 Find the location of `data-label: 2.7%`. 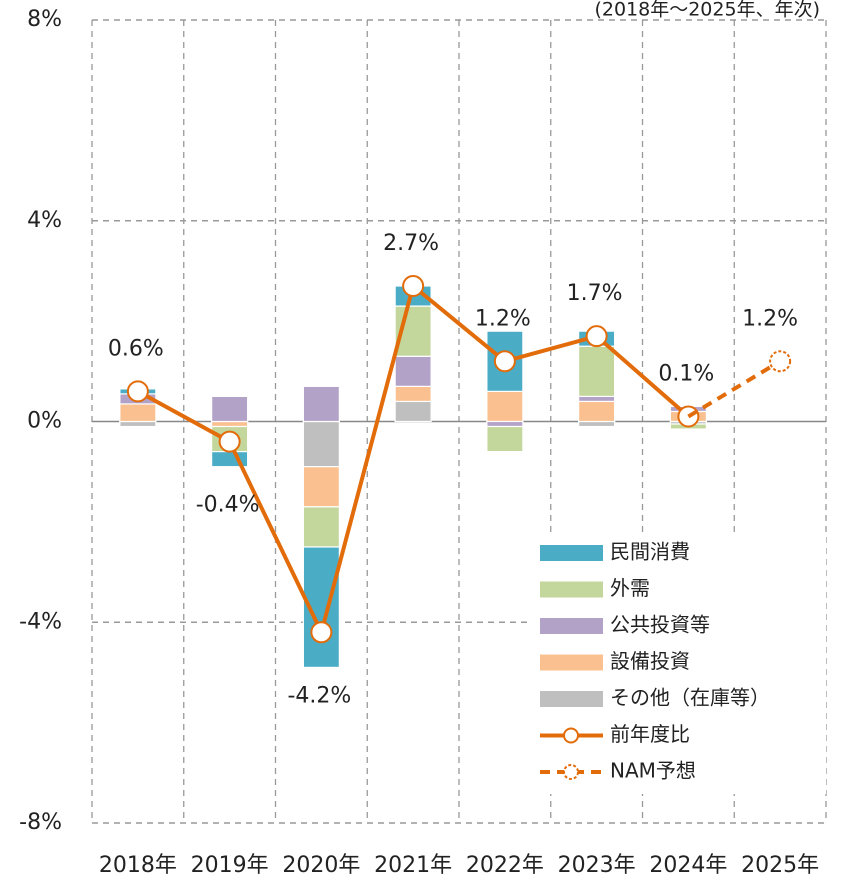

data-label: 2.7% is located at coordinates (411, 243).